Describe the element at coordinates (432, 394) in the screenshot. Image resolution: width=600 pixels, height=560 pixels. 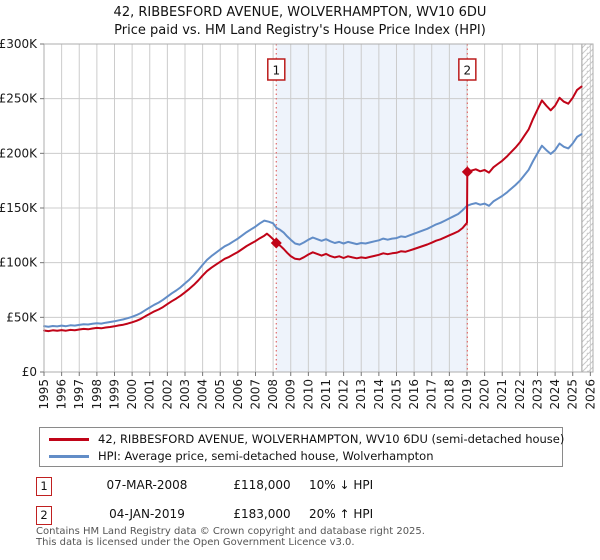
I see `x-tick-label: 2017` at that location.